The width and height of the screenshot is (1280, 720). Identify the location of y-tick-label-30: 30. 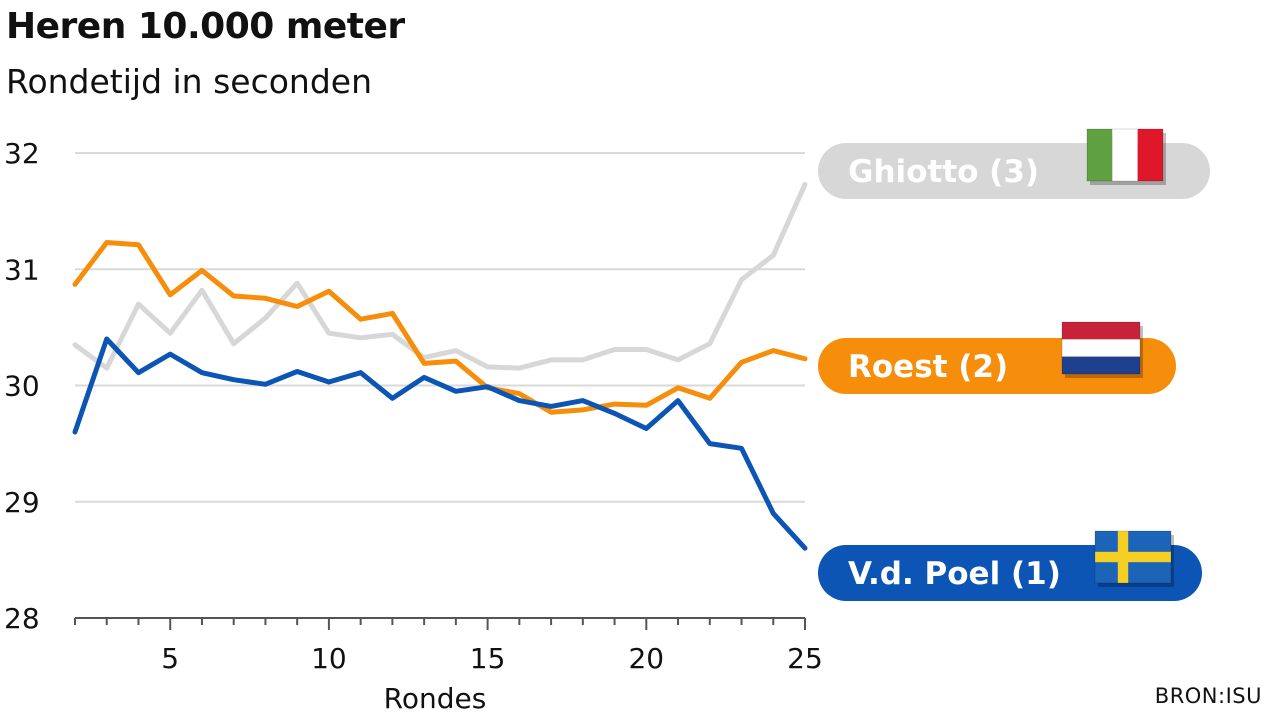
(22, 386).